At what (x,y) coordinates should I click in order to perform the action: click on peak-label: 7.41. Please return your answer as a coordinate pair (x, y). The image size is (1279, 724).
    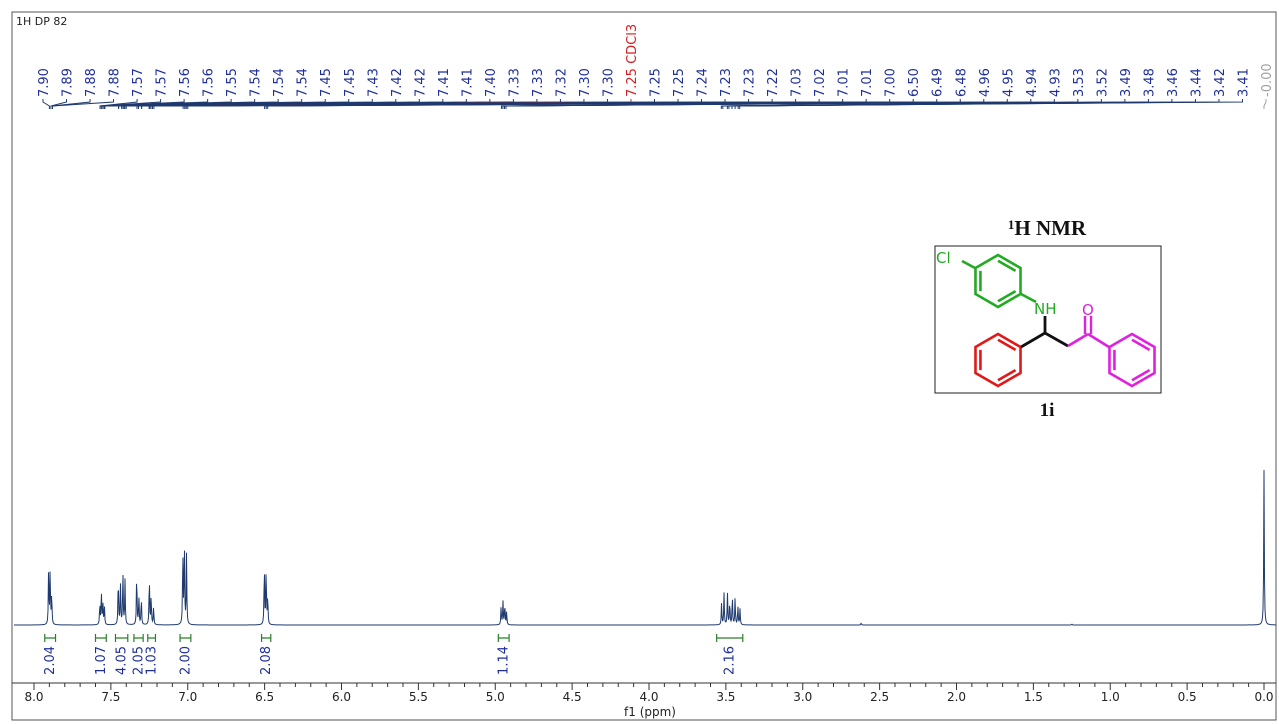
    Looking at the image, I should click on (467, 82).